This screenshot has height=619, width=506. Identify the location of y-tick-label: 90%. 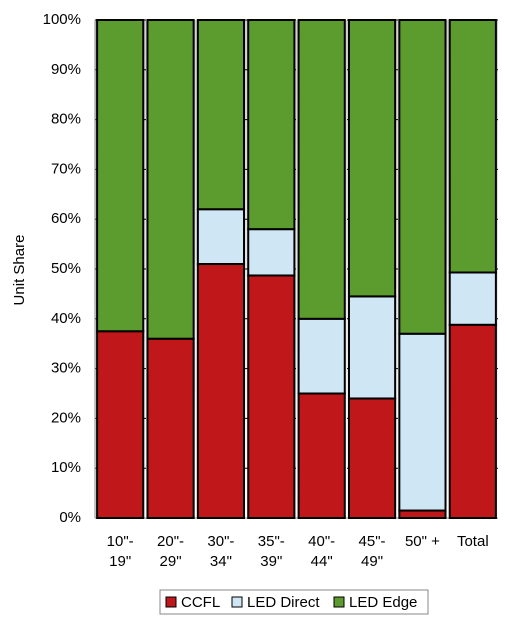
(66, 69).